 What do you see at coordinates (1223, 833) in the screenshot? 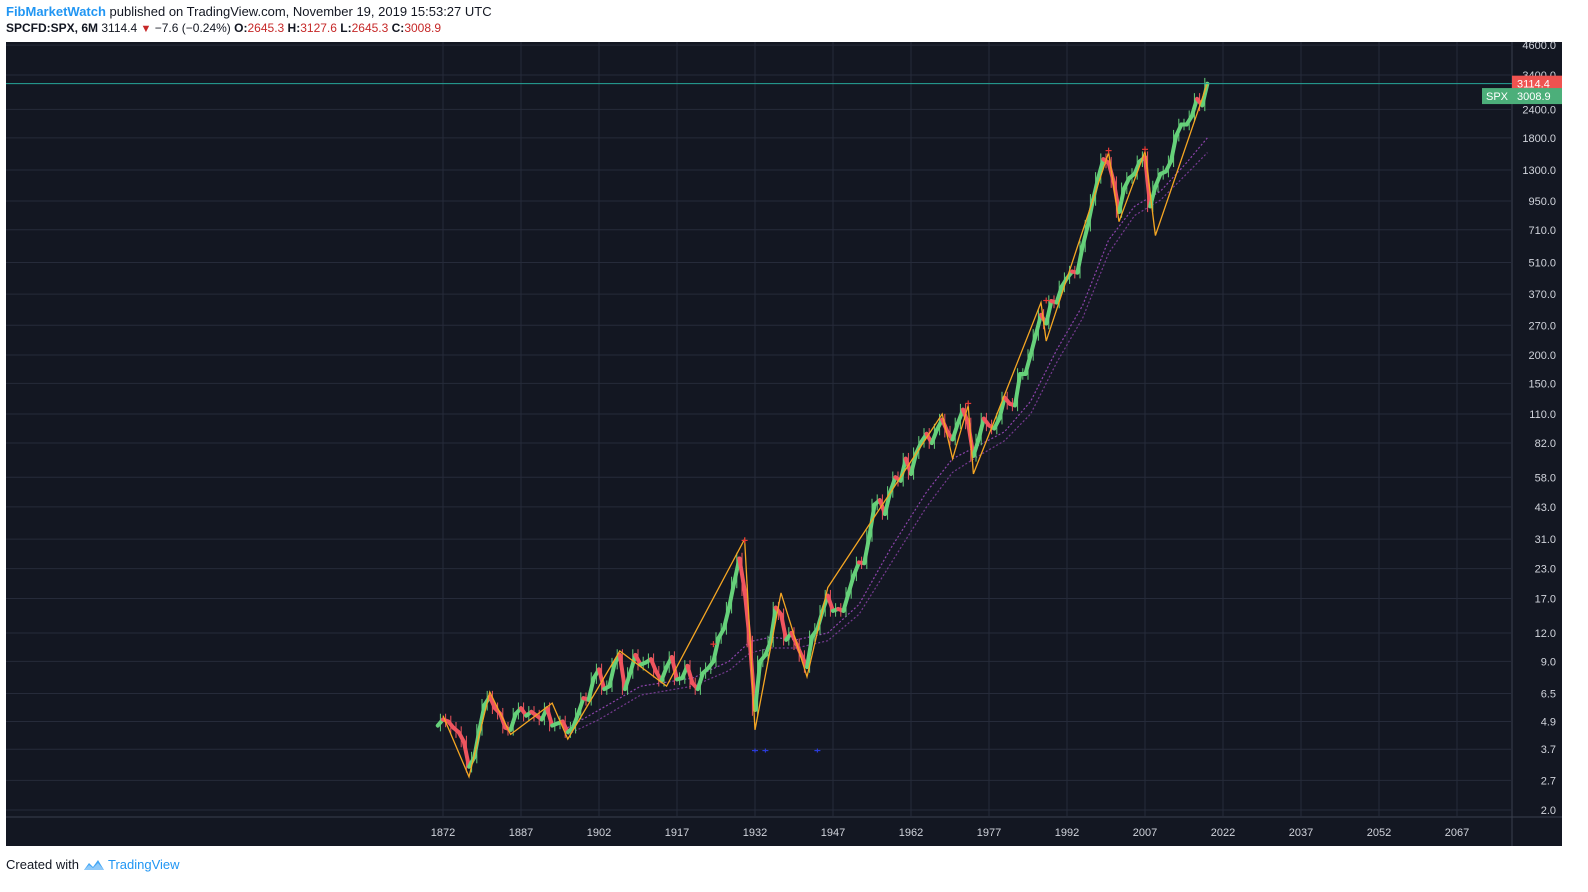
I see `x-tick-label: 2022` at bounding box center [1223, 833].